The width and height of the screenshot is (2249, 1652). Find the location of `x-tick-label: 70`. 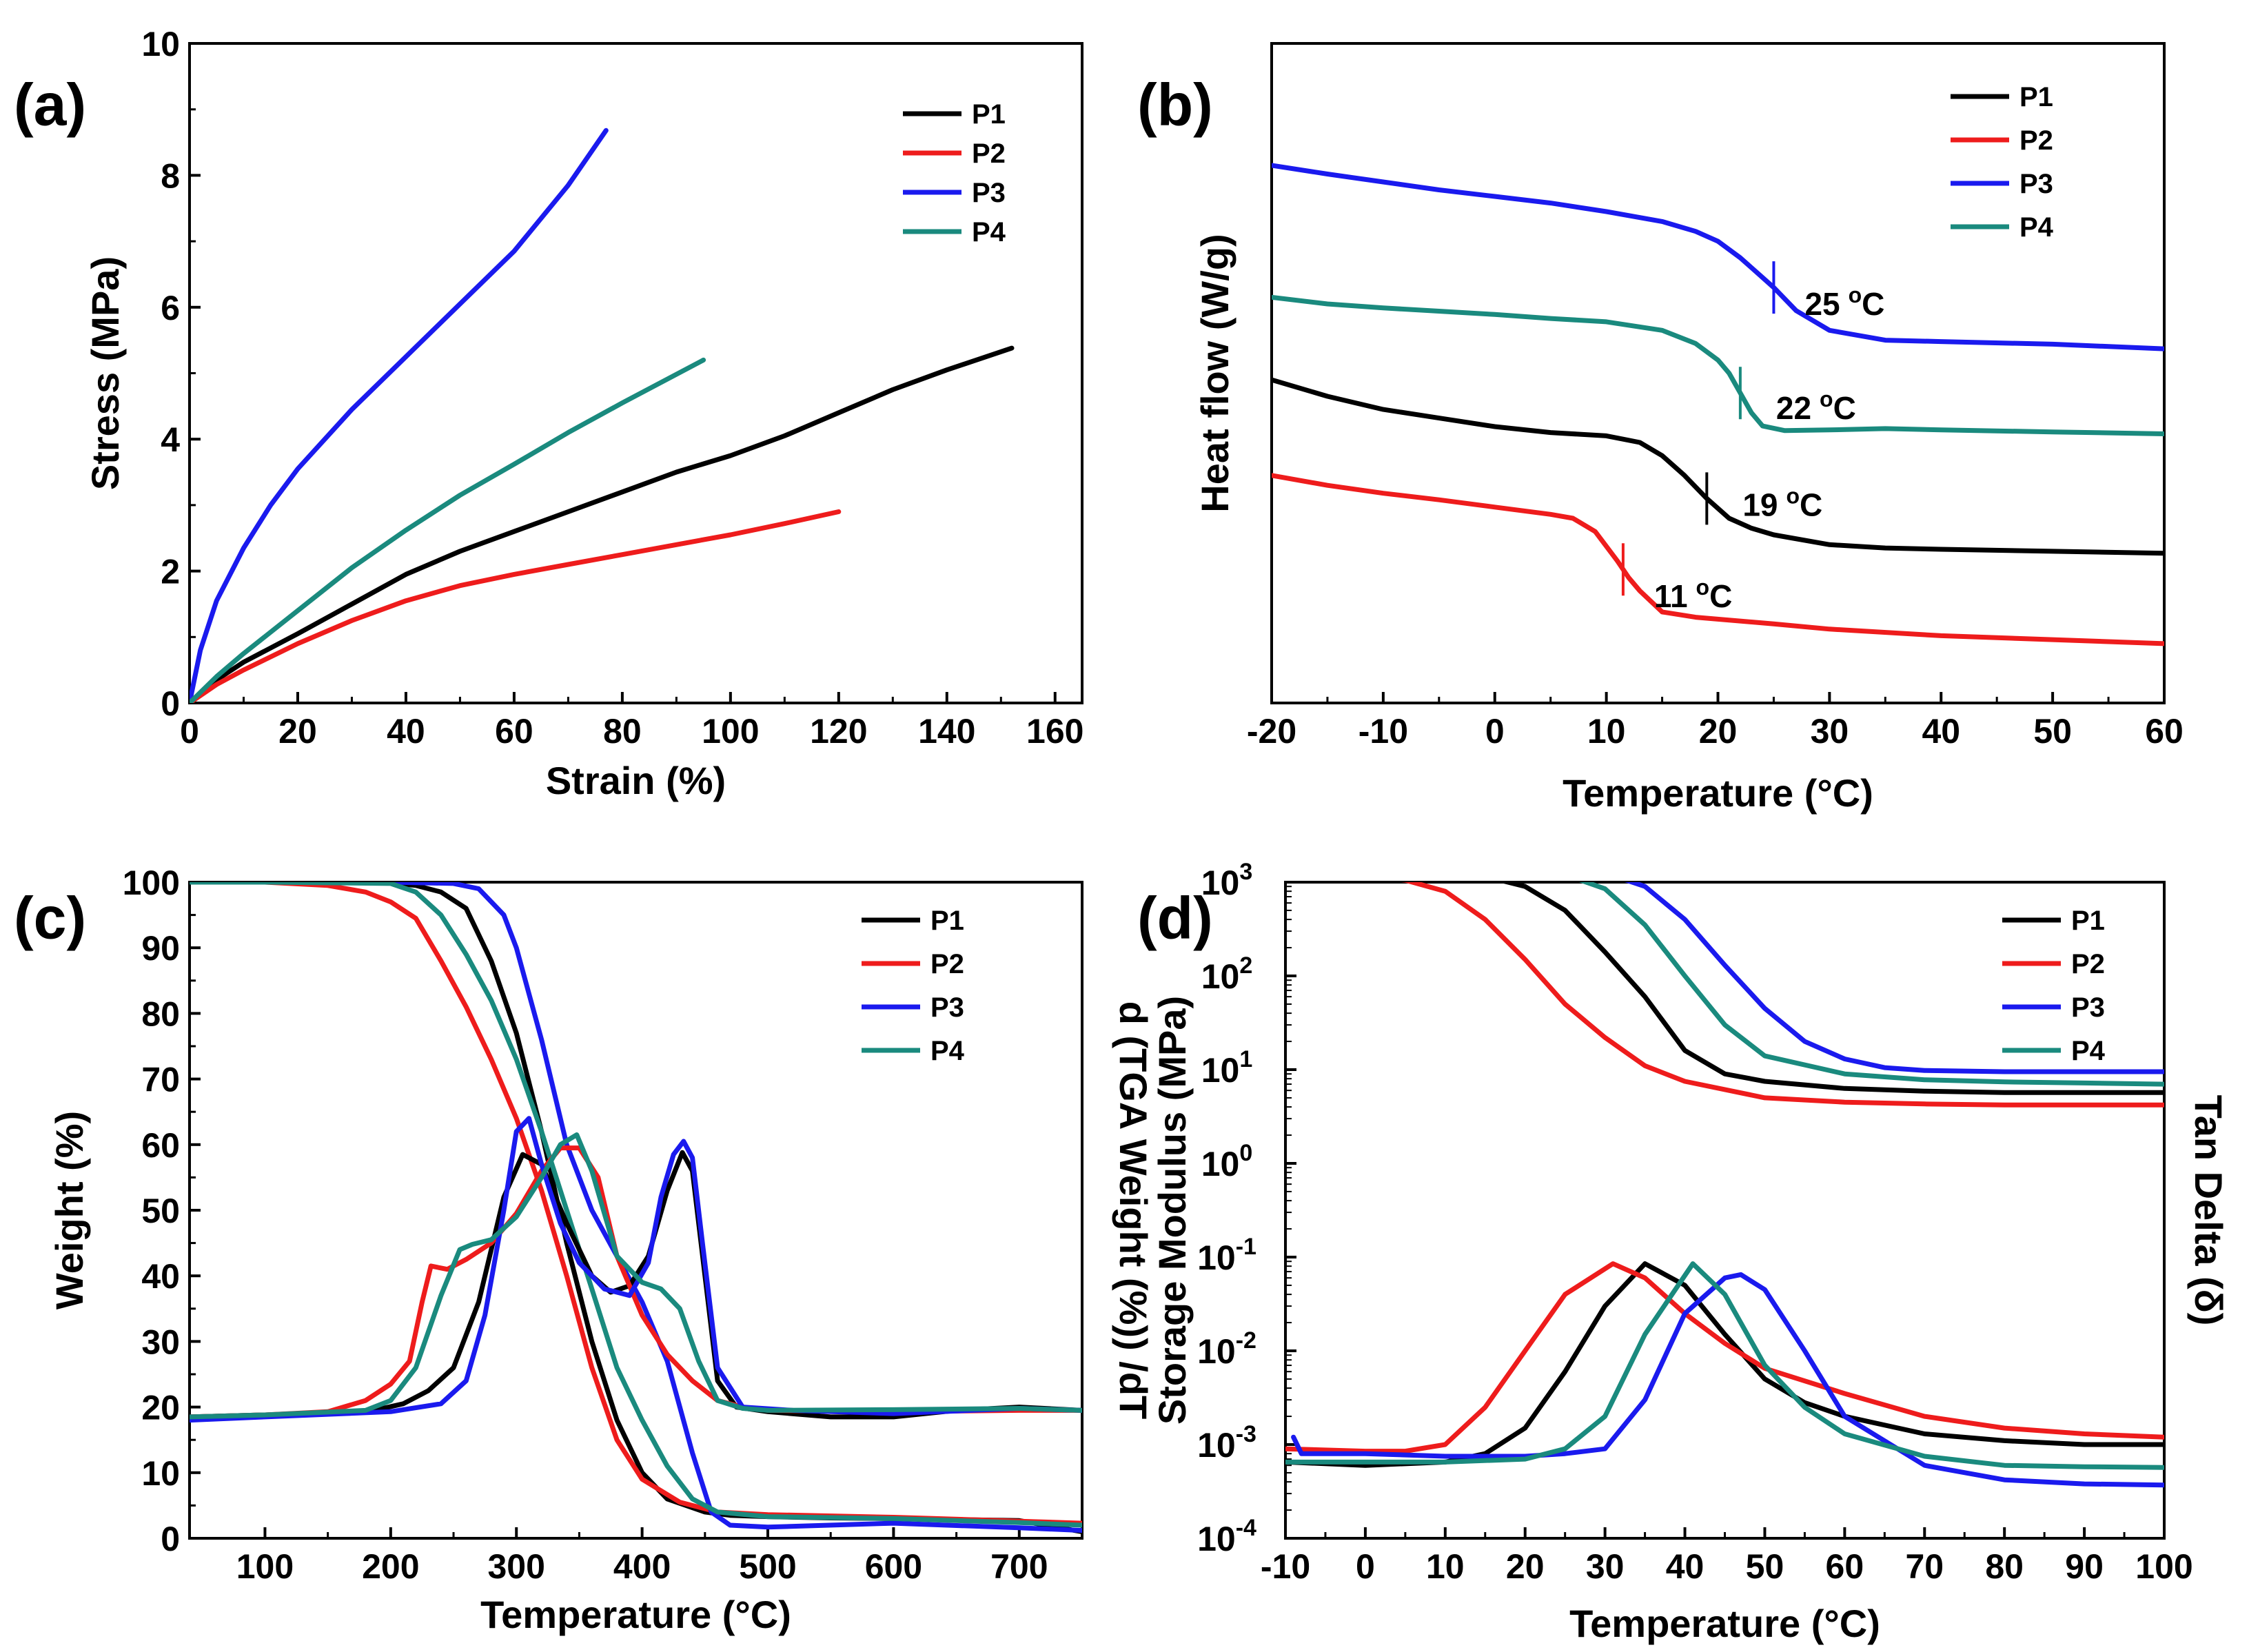

x-tick-label: 70 is located at coordinates (1925, 1567).